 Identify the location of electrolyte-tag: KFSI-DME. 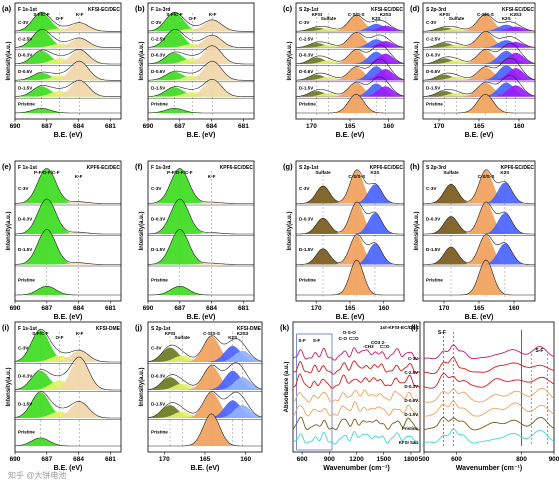
(108, 329).